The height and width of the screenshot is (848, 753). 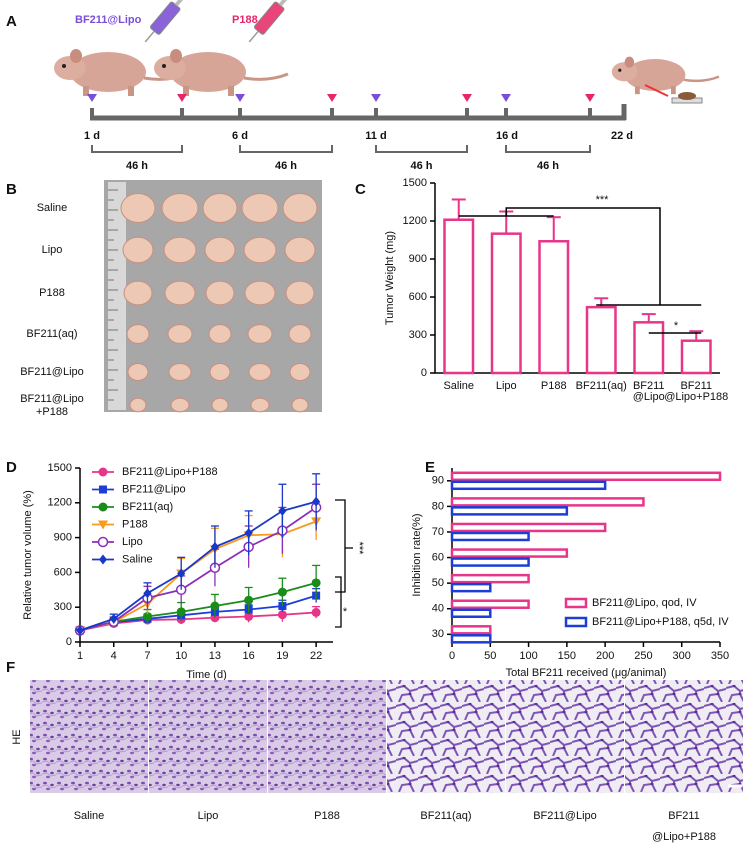 I want to click on mouse-head, so click(x=70, y=68).